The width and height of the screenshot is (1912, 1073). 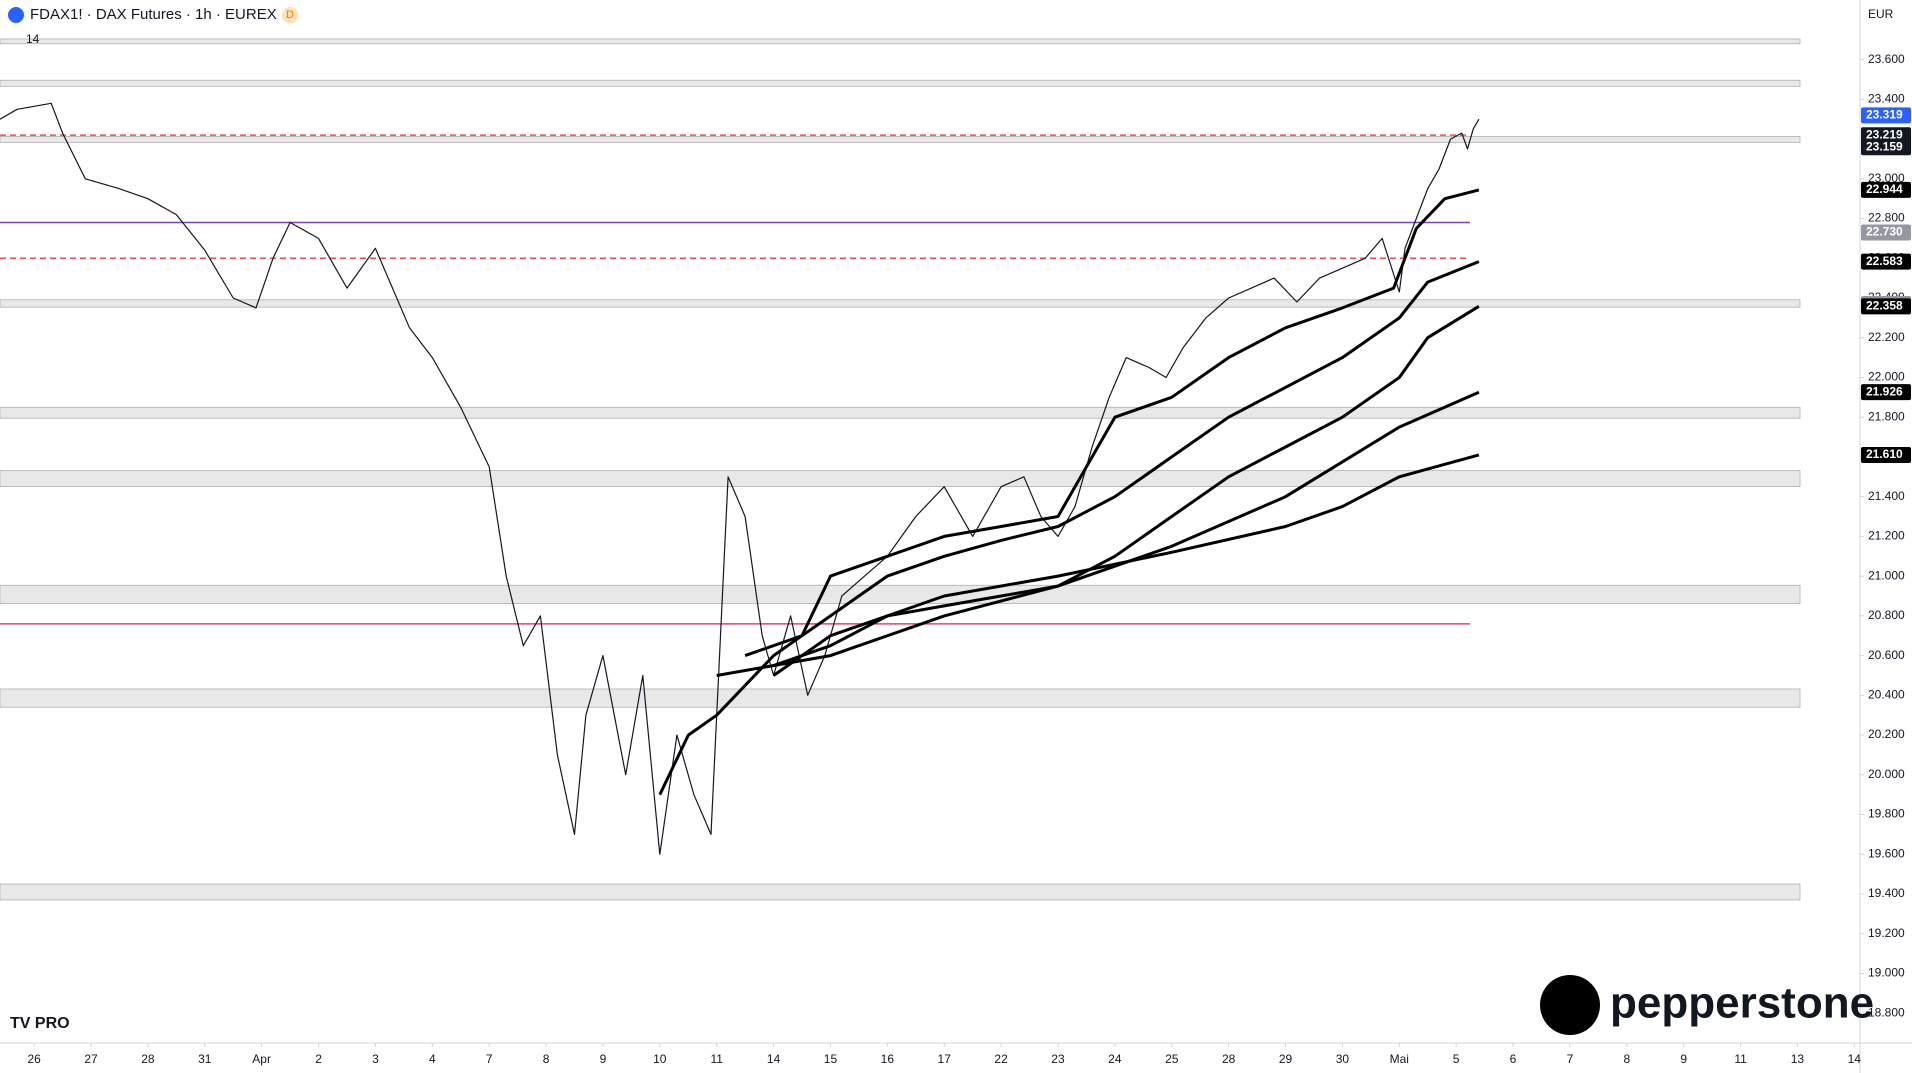 What do you see at coordinates (375, 1059) in the screenshot?
I see `x-tick-label: 3` at bounding box center [375, 1059].